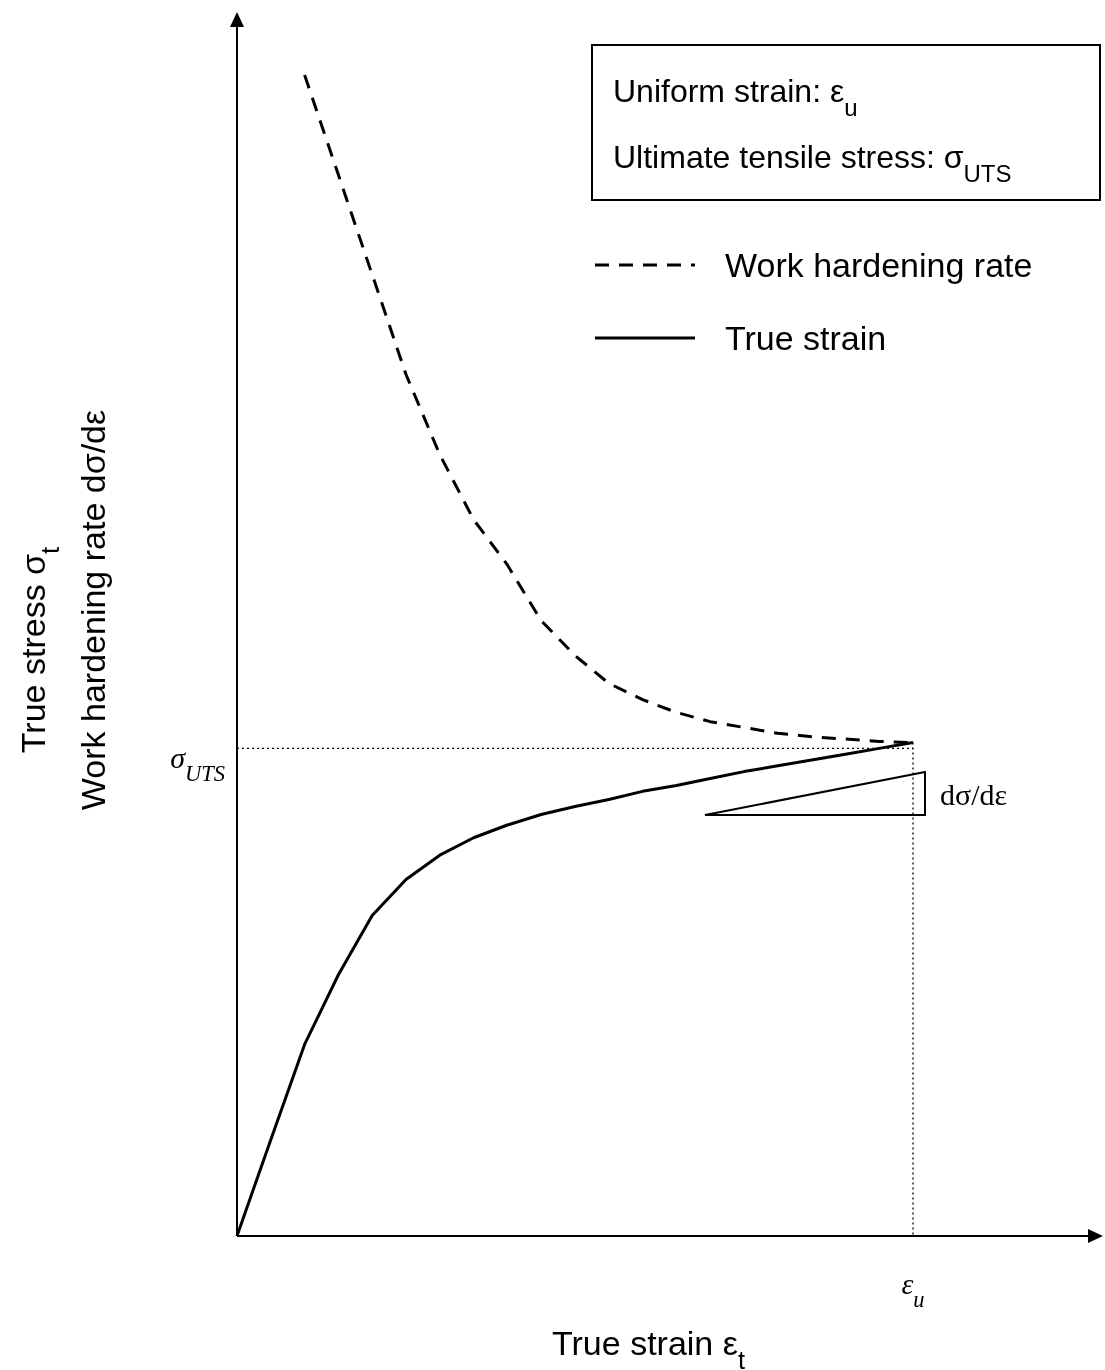 The image size is (1105, 1370). What do you see at coordinates (974, 794) in the screenshot?
I see `text: dσ/dε` at bounding box center [974, 794].